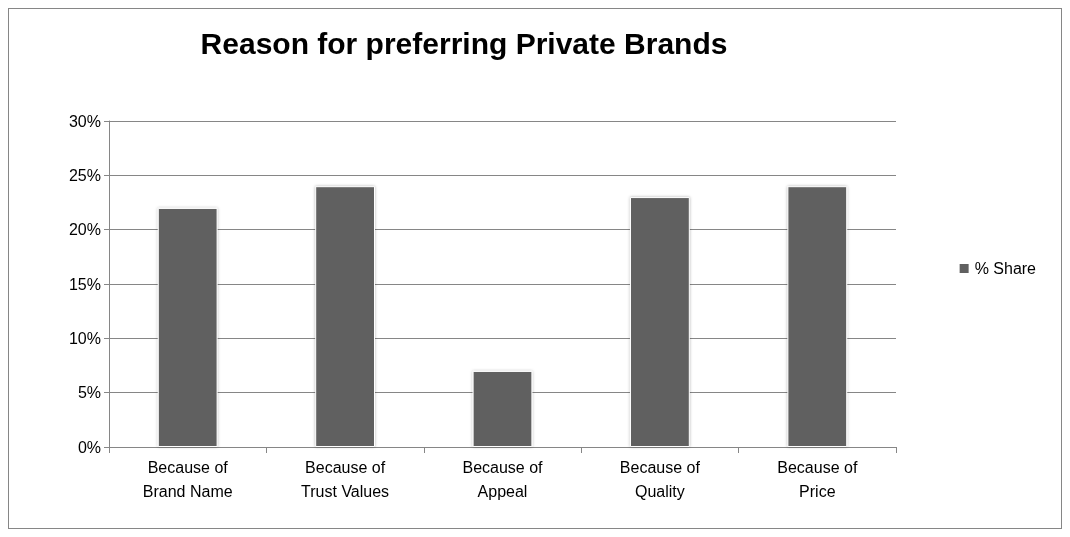  Describe the element at coordinates (345, 479) in the screenshot. I see `x-tick-label: Because of Trust Values` at that location.